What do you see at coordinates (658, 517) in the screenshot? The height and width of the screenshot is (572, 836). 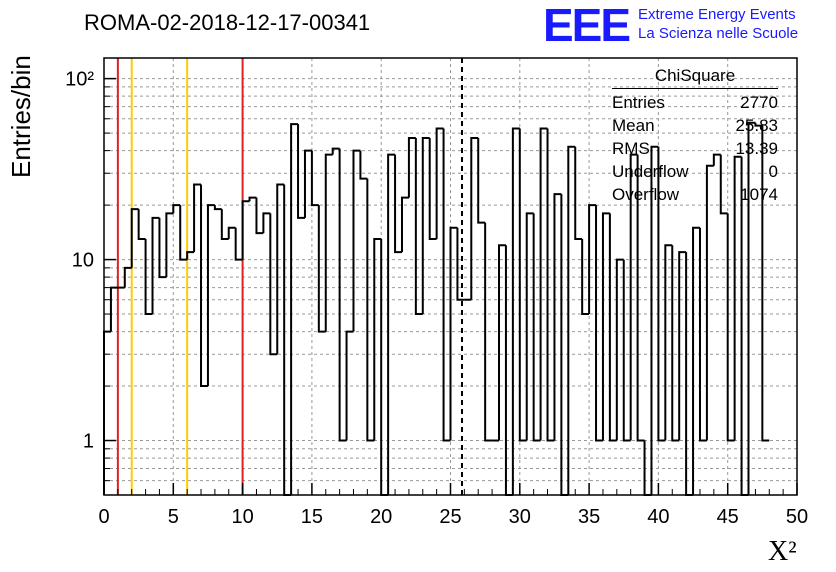 I see `x-tick-label: 40` at bounding box center [658, 517].